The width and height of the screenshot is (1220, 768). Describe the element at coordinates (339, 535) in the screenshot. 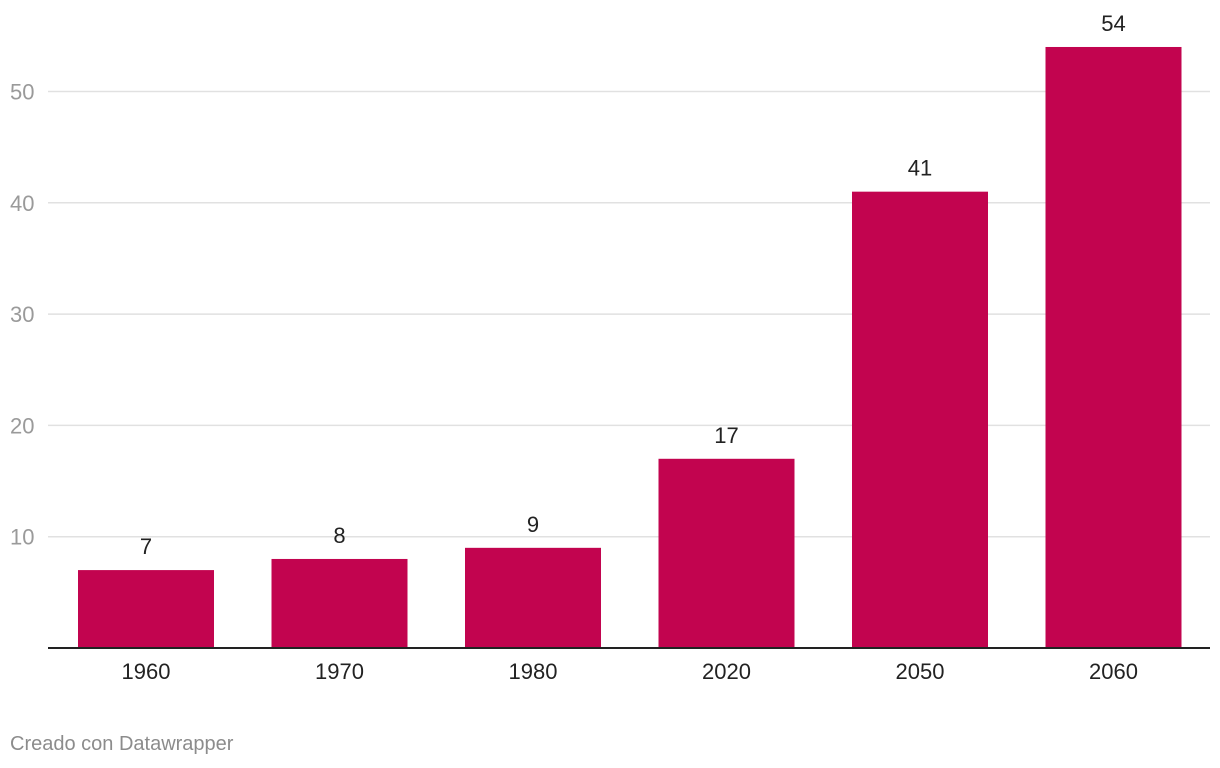

I see `data-label: 8` at that location.